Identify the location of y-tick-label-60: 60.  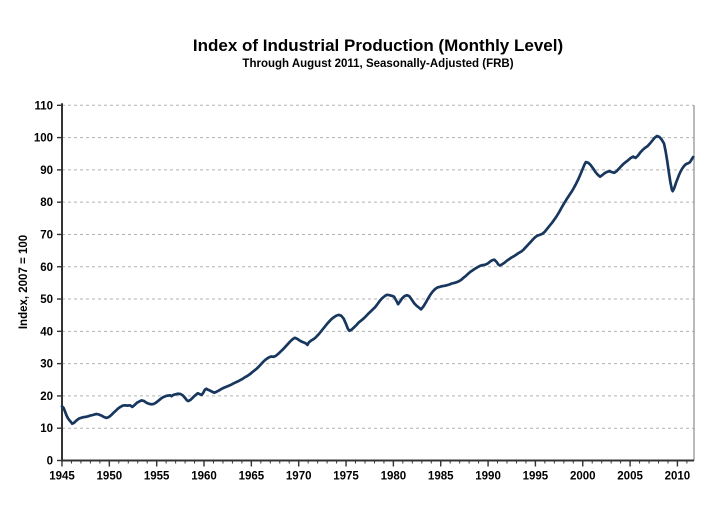
(46, 268).